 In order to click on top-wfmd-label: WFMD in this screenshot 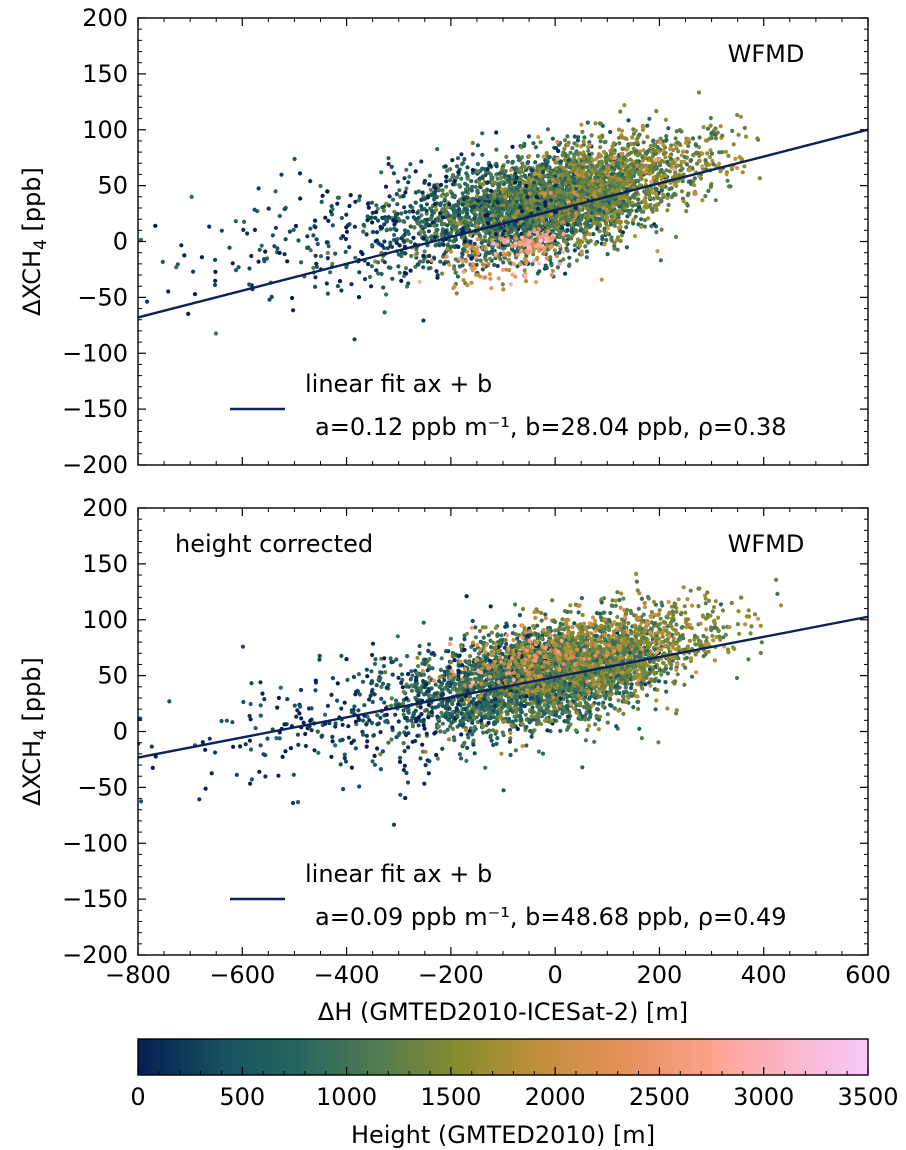, I will do `click(766, 54)`.